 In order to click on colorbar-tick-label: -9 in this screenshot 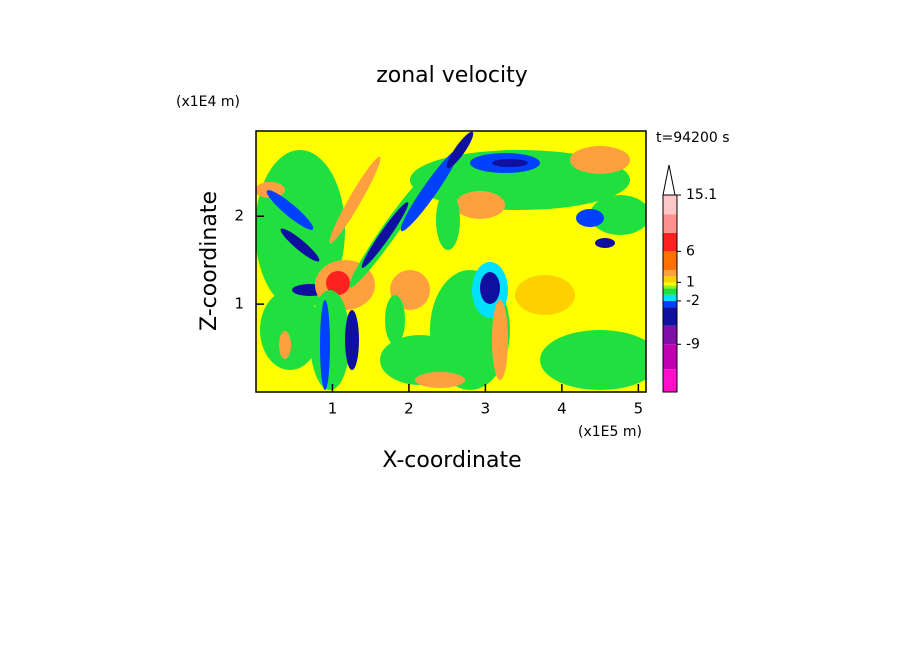, I will do `click(693, 344)`.